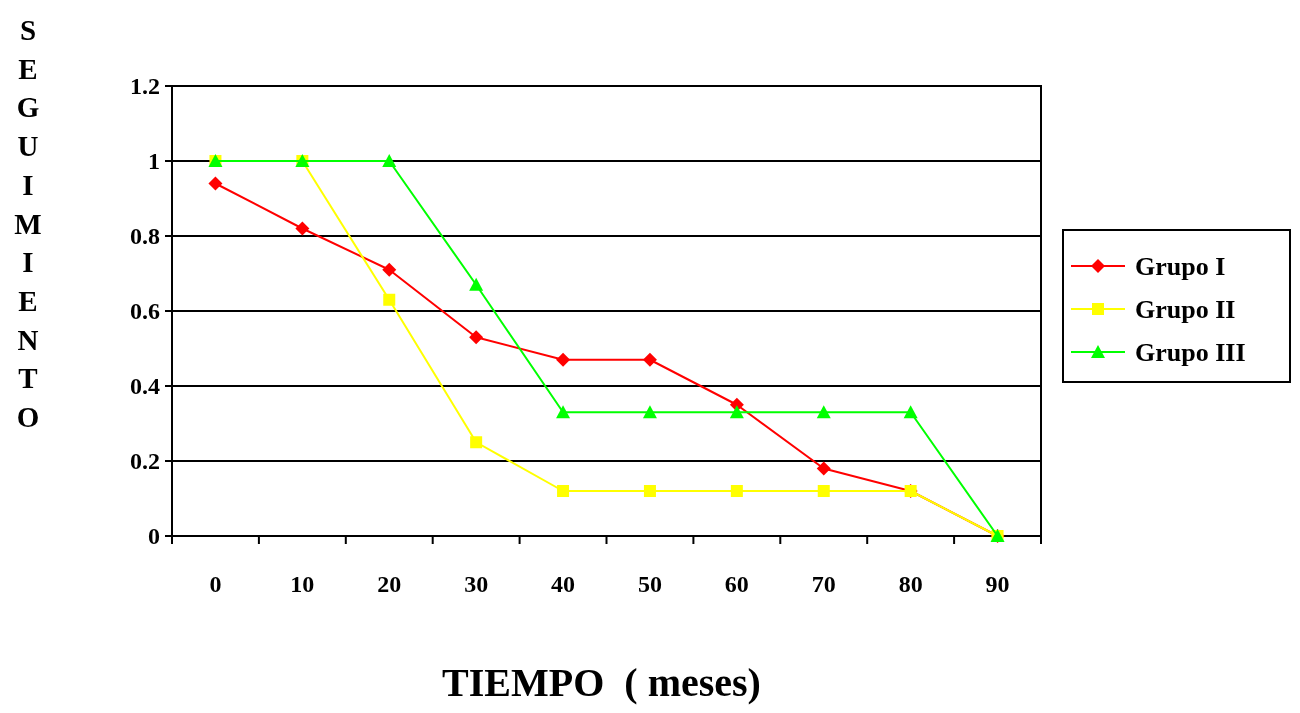 The width and height of the screenshot is (1300, 713). What do you see at coordinates (563, 584) in the screenshot?
I see `x-tick-label: 40` at bounding box center [563, 584].